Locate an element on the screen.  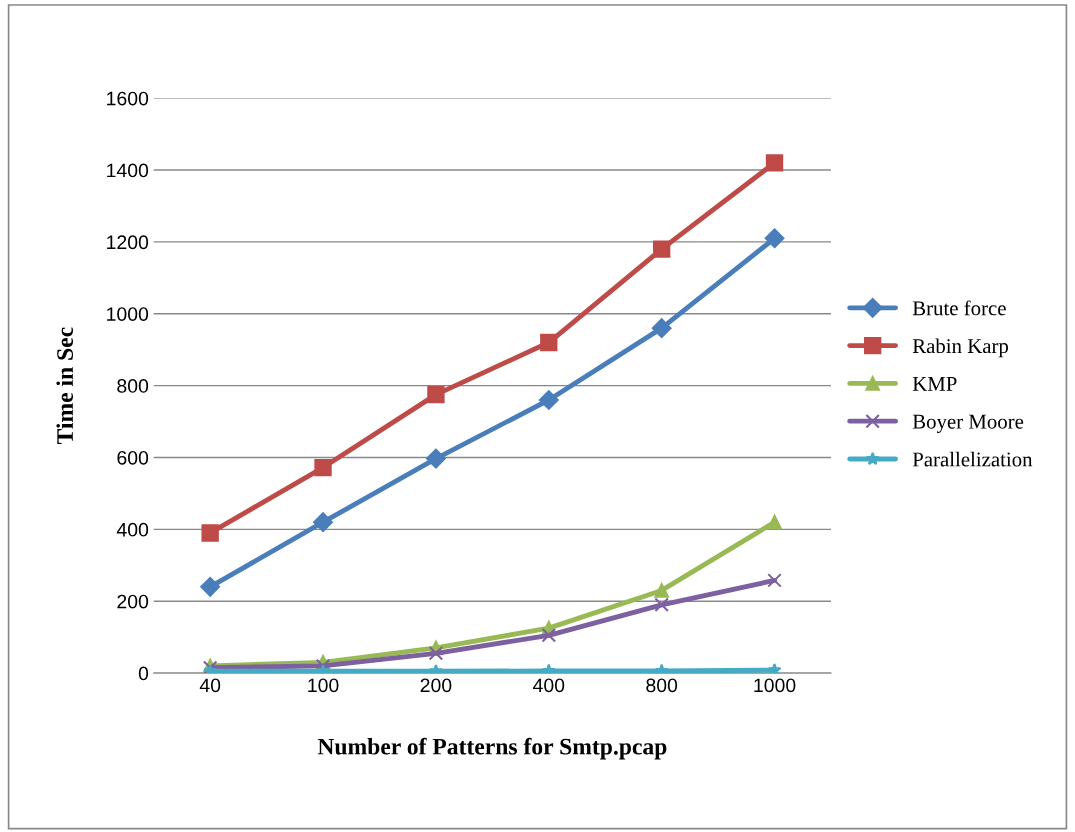
x-tick-label: 800 is located at coordinates (662, 685).